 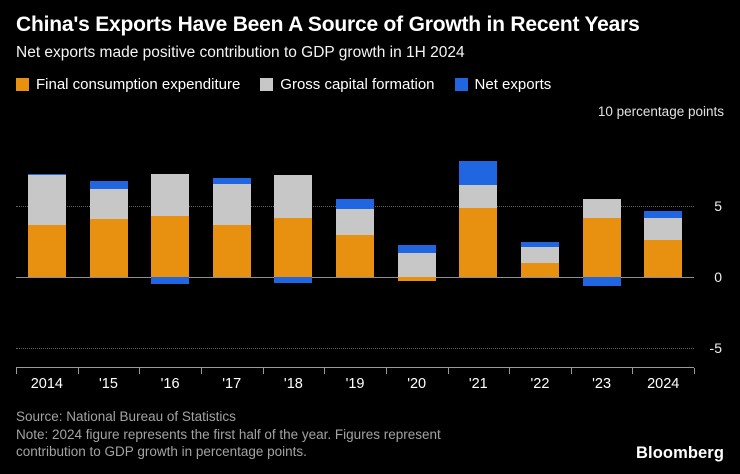 What do you see at coordinates (663, 229) in the screenshot?
I see `bar-2024-gross-capital-formation` at bounding box center [663, 229].